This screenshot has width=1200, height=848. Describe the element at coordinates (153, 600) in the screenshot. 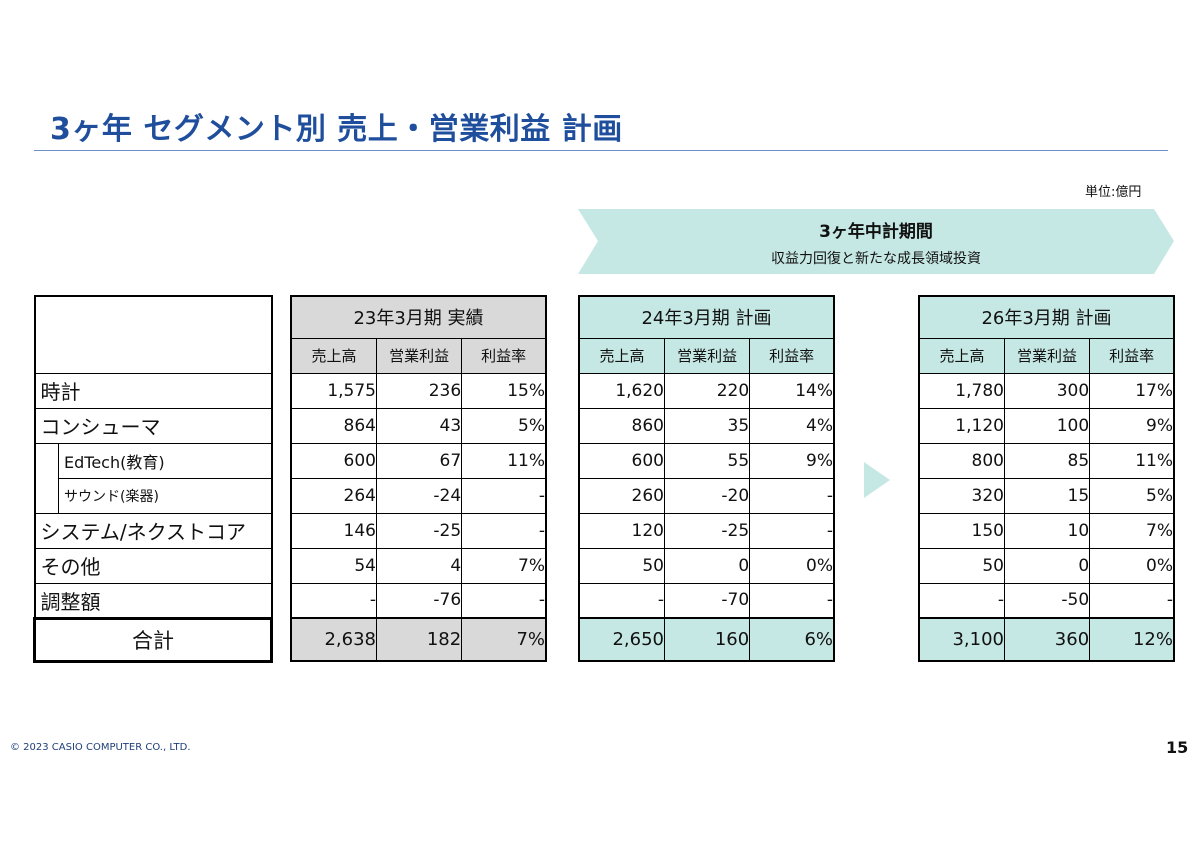

I see `segment-label: 調整額` at that location.